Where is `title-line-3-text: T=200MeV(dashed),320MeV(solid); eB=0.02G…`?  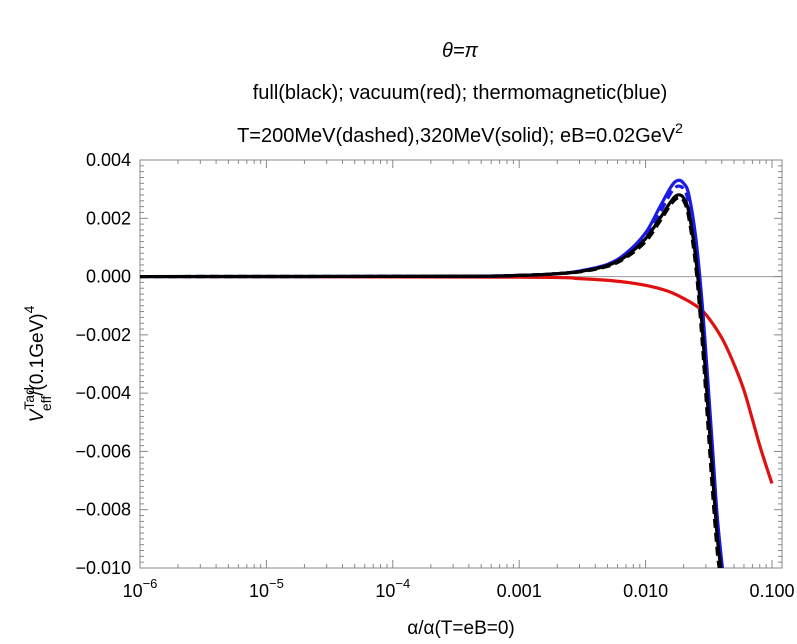 title-line-3-text: T=200MeV(dashed),320MeV(solid); eB=0.02G… is located at coordinates (456, 136).